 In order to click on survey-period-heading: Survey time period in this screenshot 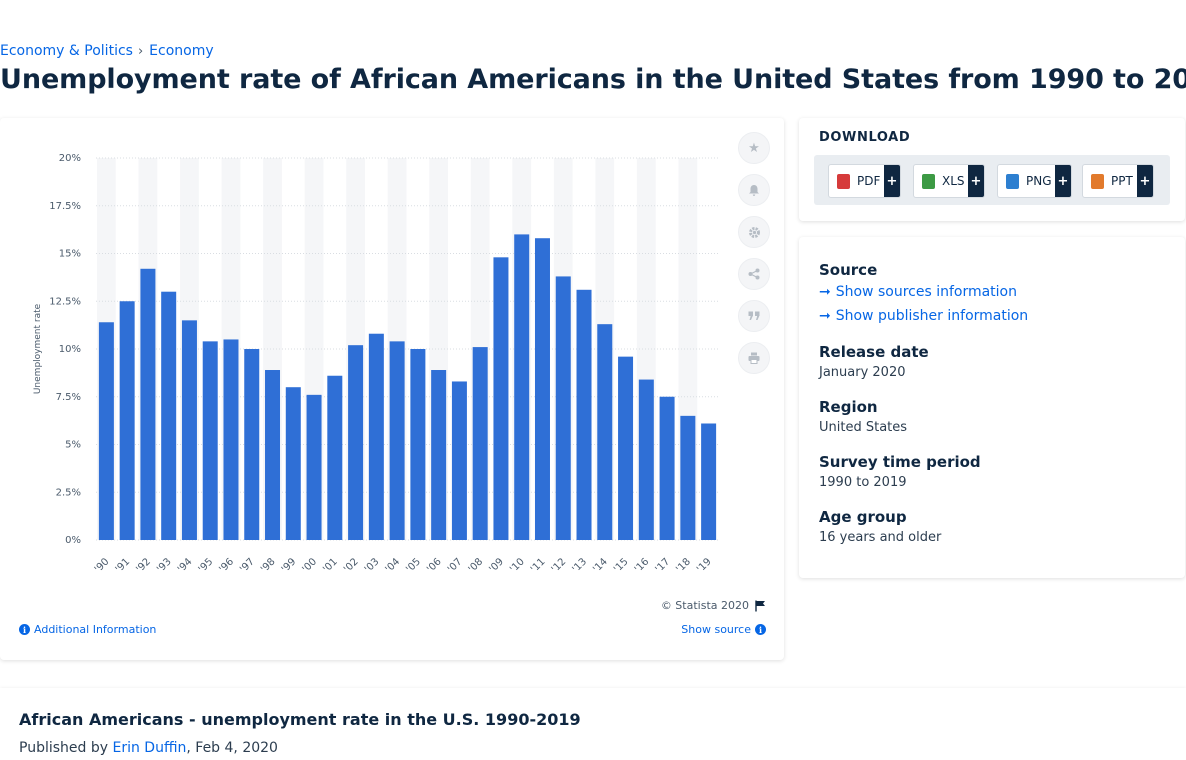, I will do `click(900, 462)`.